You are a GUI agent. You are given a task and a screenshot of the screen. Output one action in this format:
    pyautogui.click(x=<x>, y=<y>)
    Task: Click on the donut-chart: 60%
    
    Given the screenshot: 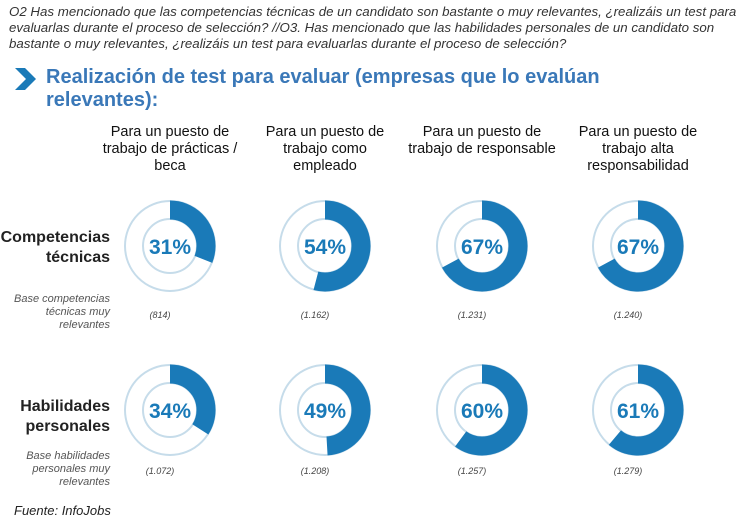 What is the action you would take?
    pyautogui.click(x=482, y=410)
    